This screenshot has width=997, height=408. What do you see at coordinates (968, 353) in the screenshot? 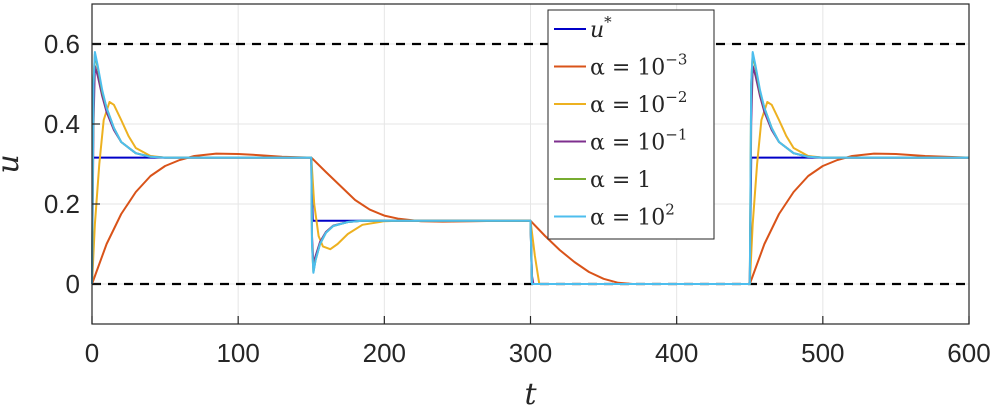
I see `x-tick-label: 600` at bounding box center [968, 353].